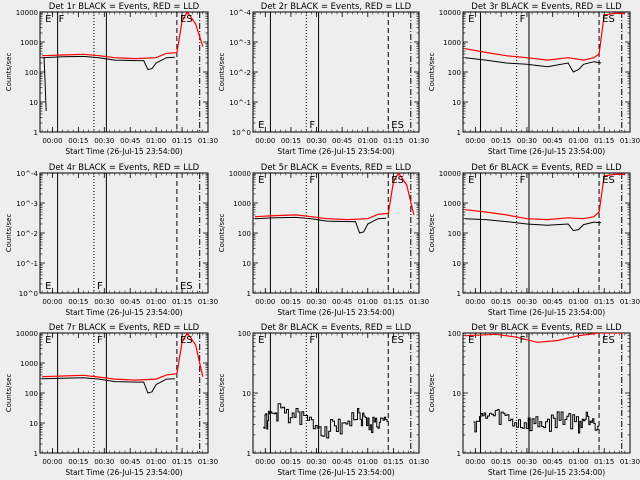 The width and height of the screenshot is (640, 480). I want to click on y-tick-label: 10^-4, so click(27, 174).